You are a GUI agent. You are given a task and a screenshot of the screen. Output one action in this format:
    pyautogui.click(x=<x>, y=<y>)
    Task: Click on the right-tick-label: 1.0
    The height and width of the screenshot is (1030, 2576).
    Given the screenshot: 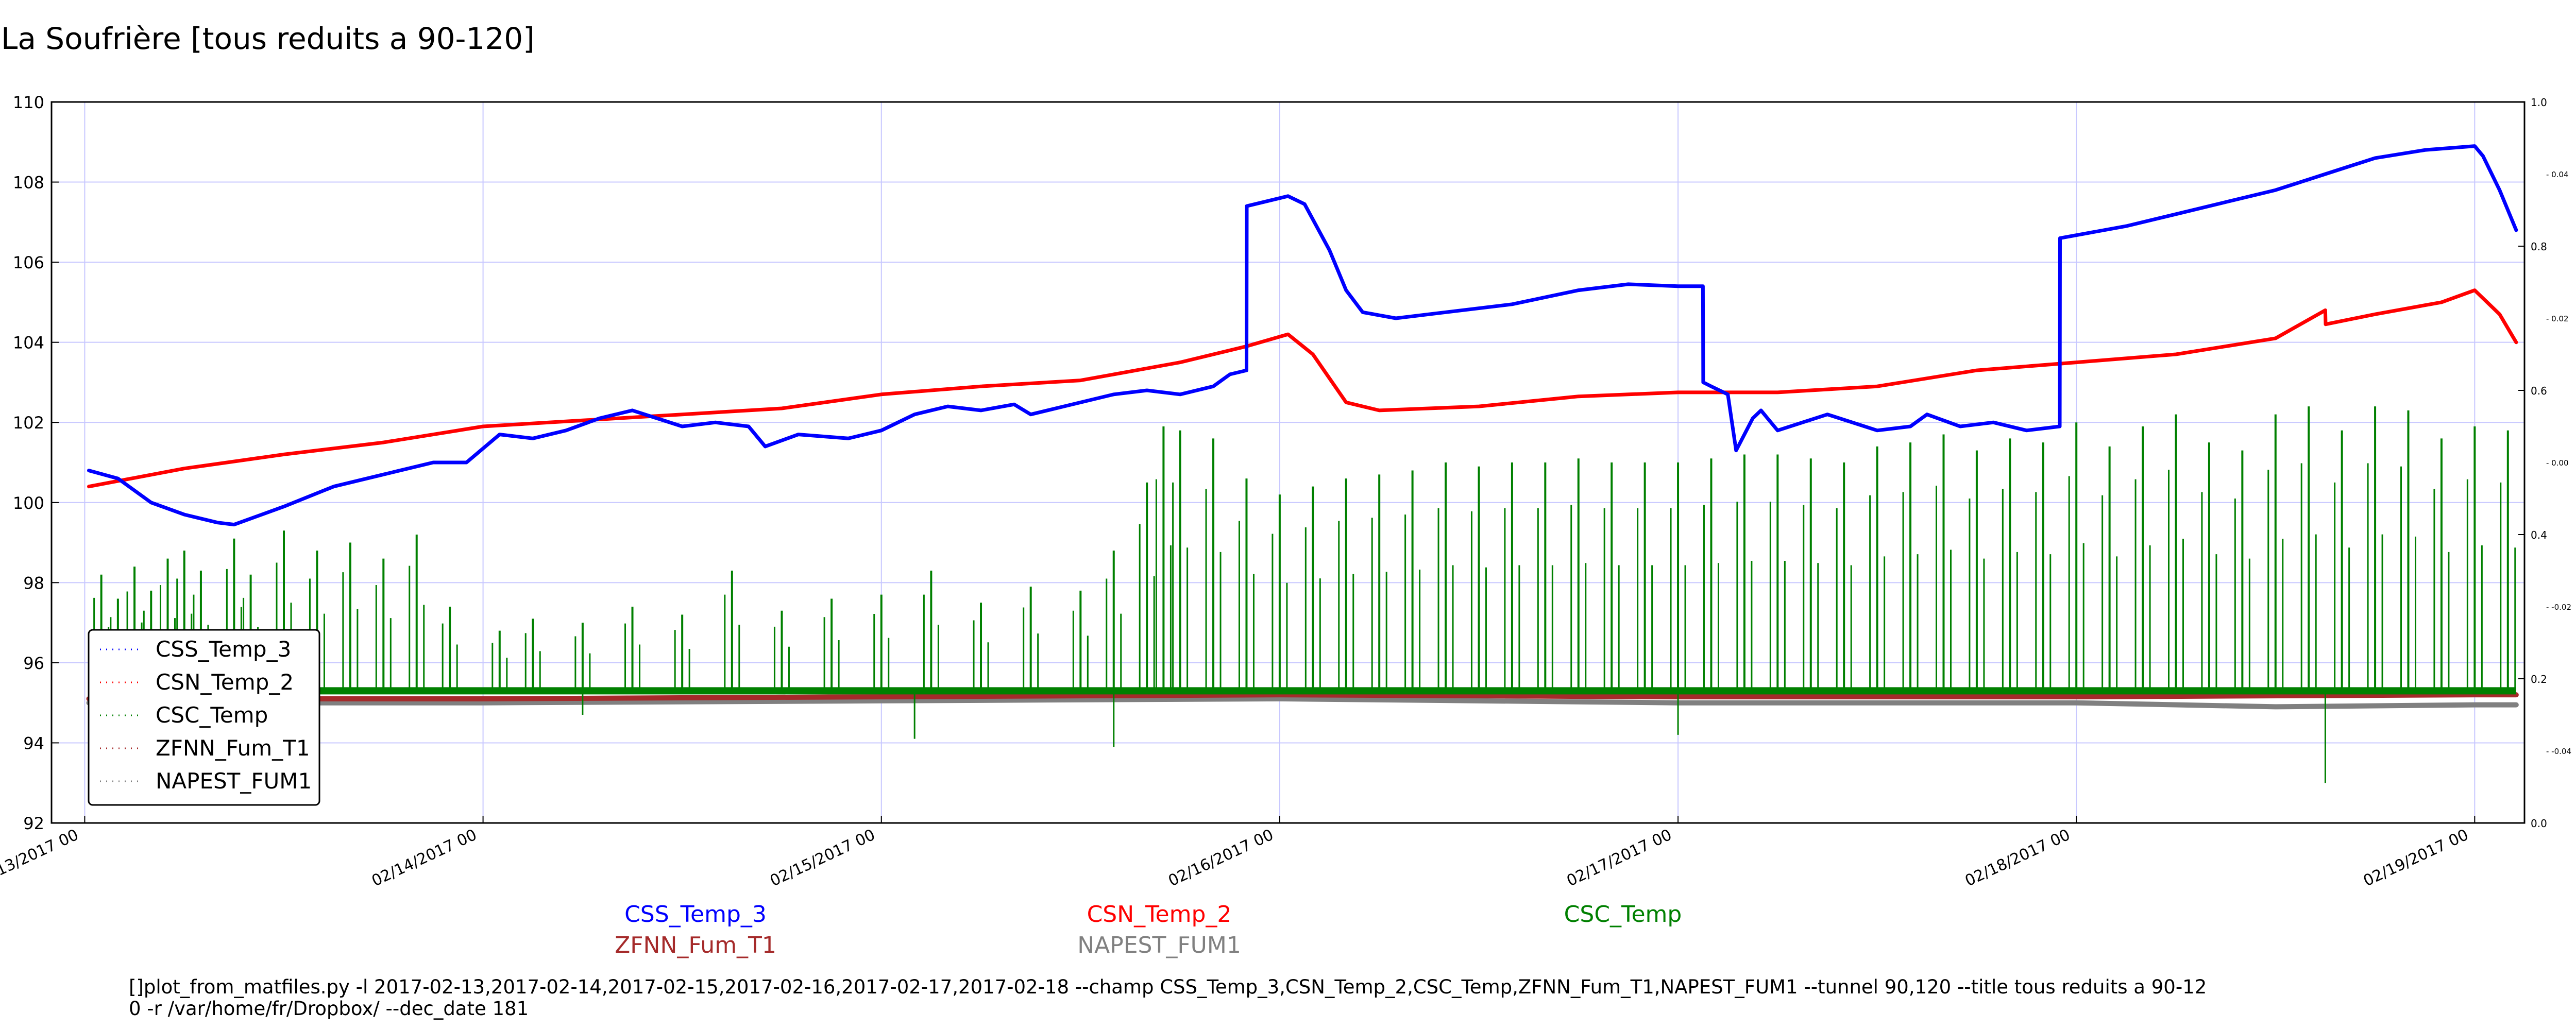 What is the action you would take?
    pyautogui.click(x=2539, y=102)
    